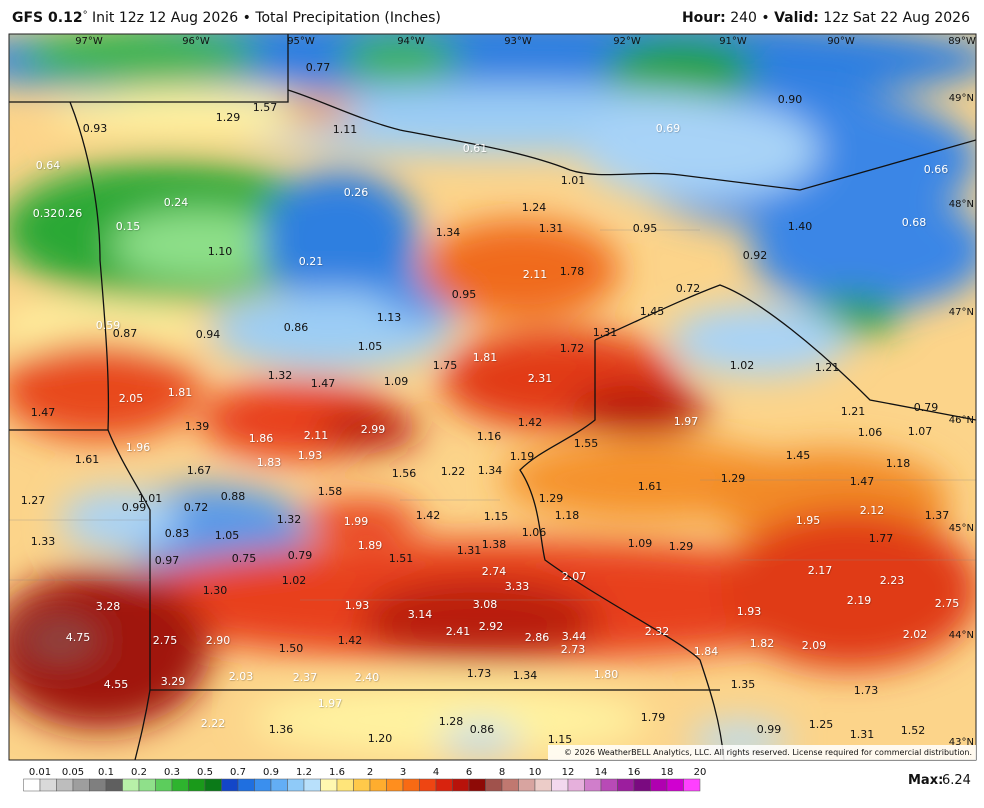 The width and height of the screenshot is (984, 808). What do you see at coordinates (43, 541) in the screenshot?
I see `value-label: 1.33` at bounding box center [43, 541].